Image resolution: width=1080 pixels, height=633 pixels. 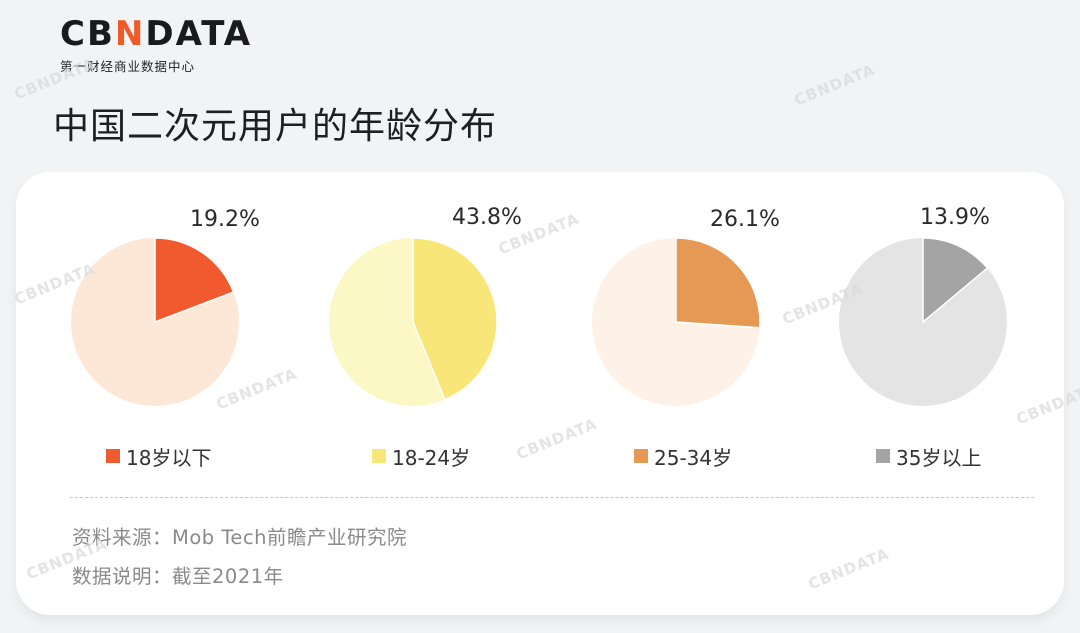 I want to click on pie-slice-under18, so click(x=194, y=280).